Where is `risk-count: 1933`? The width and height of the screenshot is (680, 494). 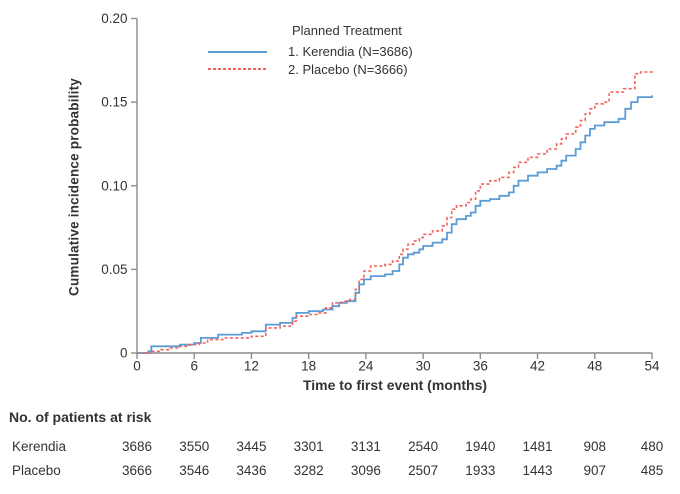 risk-count: 1933 is located at coordinates (480, 470).